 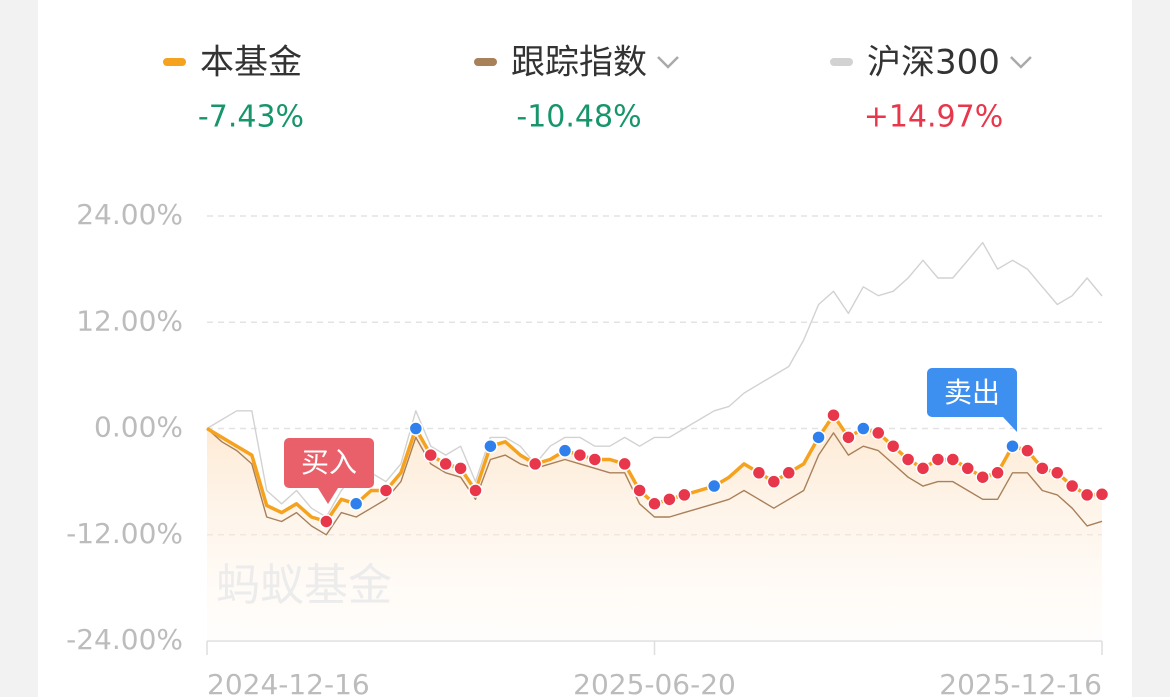 I want to click on legend-label: 跟踪指数, so click(x=579, y=63).